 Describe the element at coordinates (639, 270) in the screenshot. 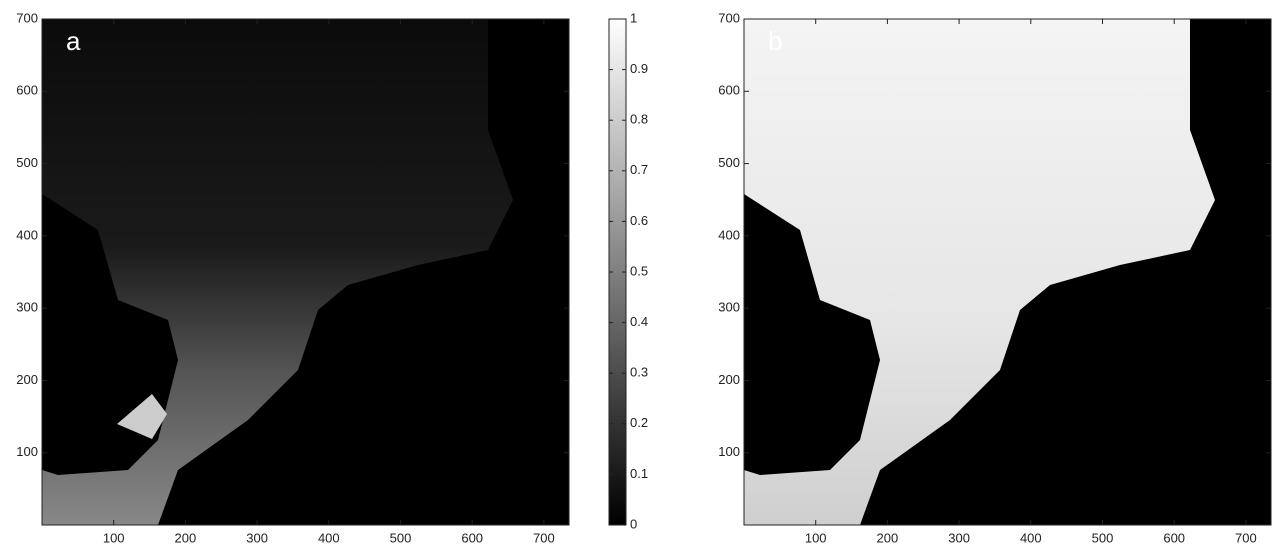

I see `colorbar-tick-label: 0.5` at that location.